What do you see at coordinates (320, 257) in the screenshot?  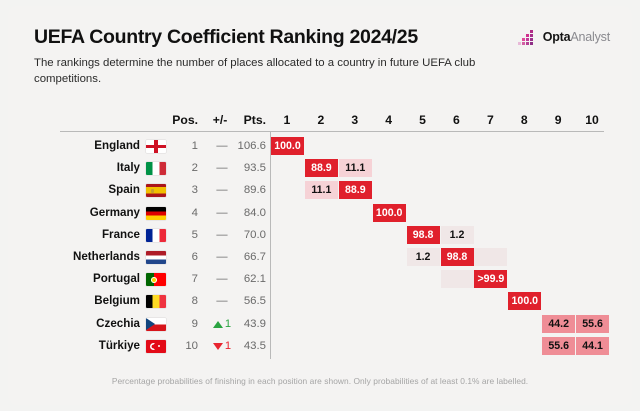 I see `table-row: Netherlands 6 — 66.7 1.2 98.8` at bounding box center [320, 257].